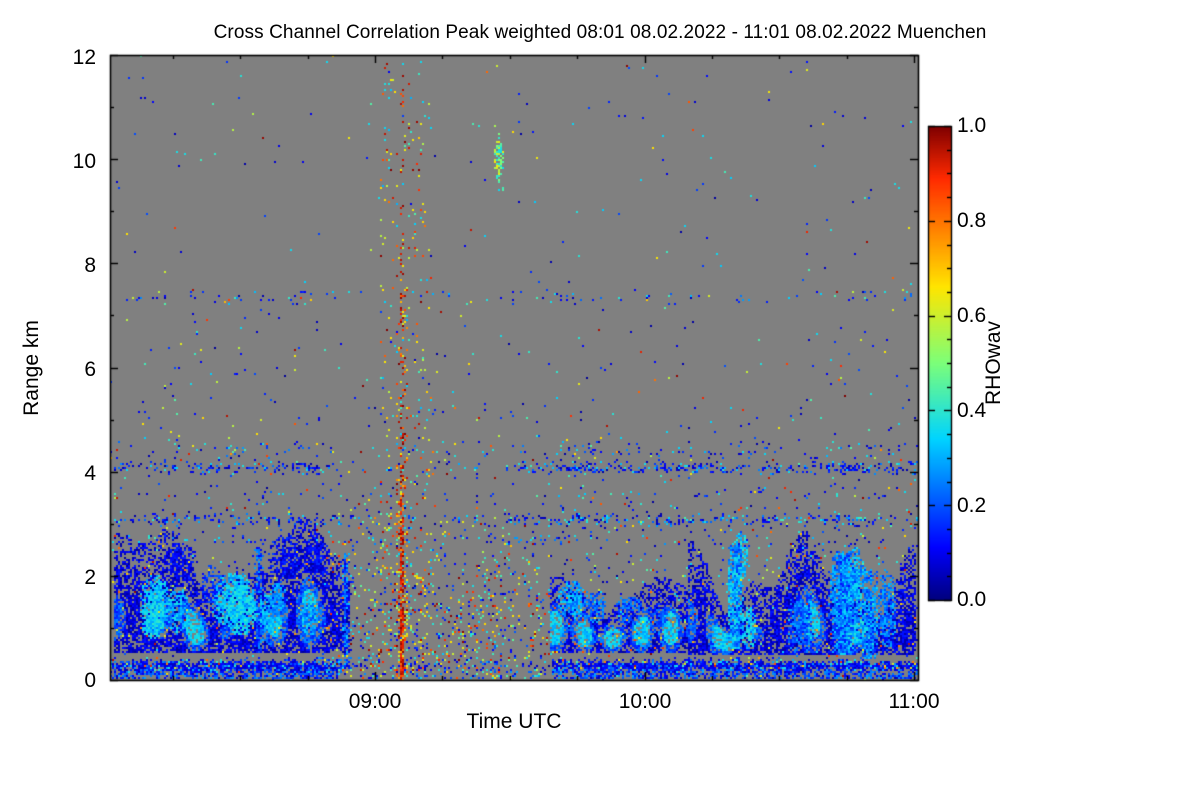 Image resolution: width=1200 pixels, height=800 pixels. What do you see at coordinates (972, 125) in the screenshot?
I see `colorbar-tick-label-1_0: 1.0` at bounding box center [972, 125].